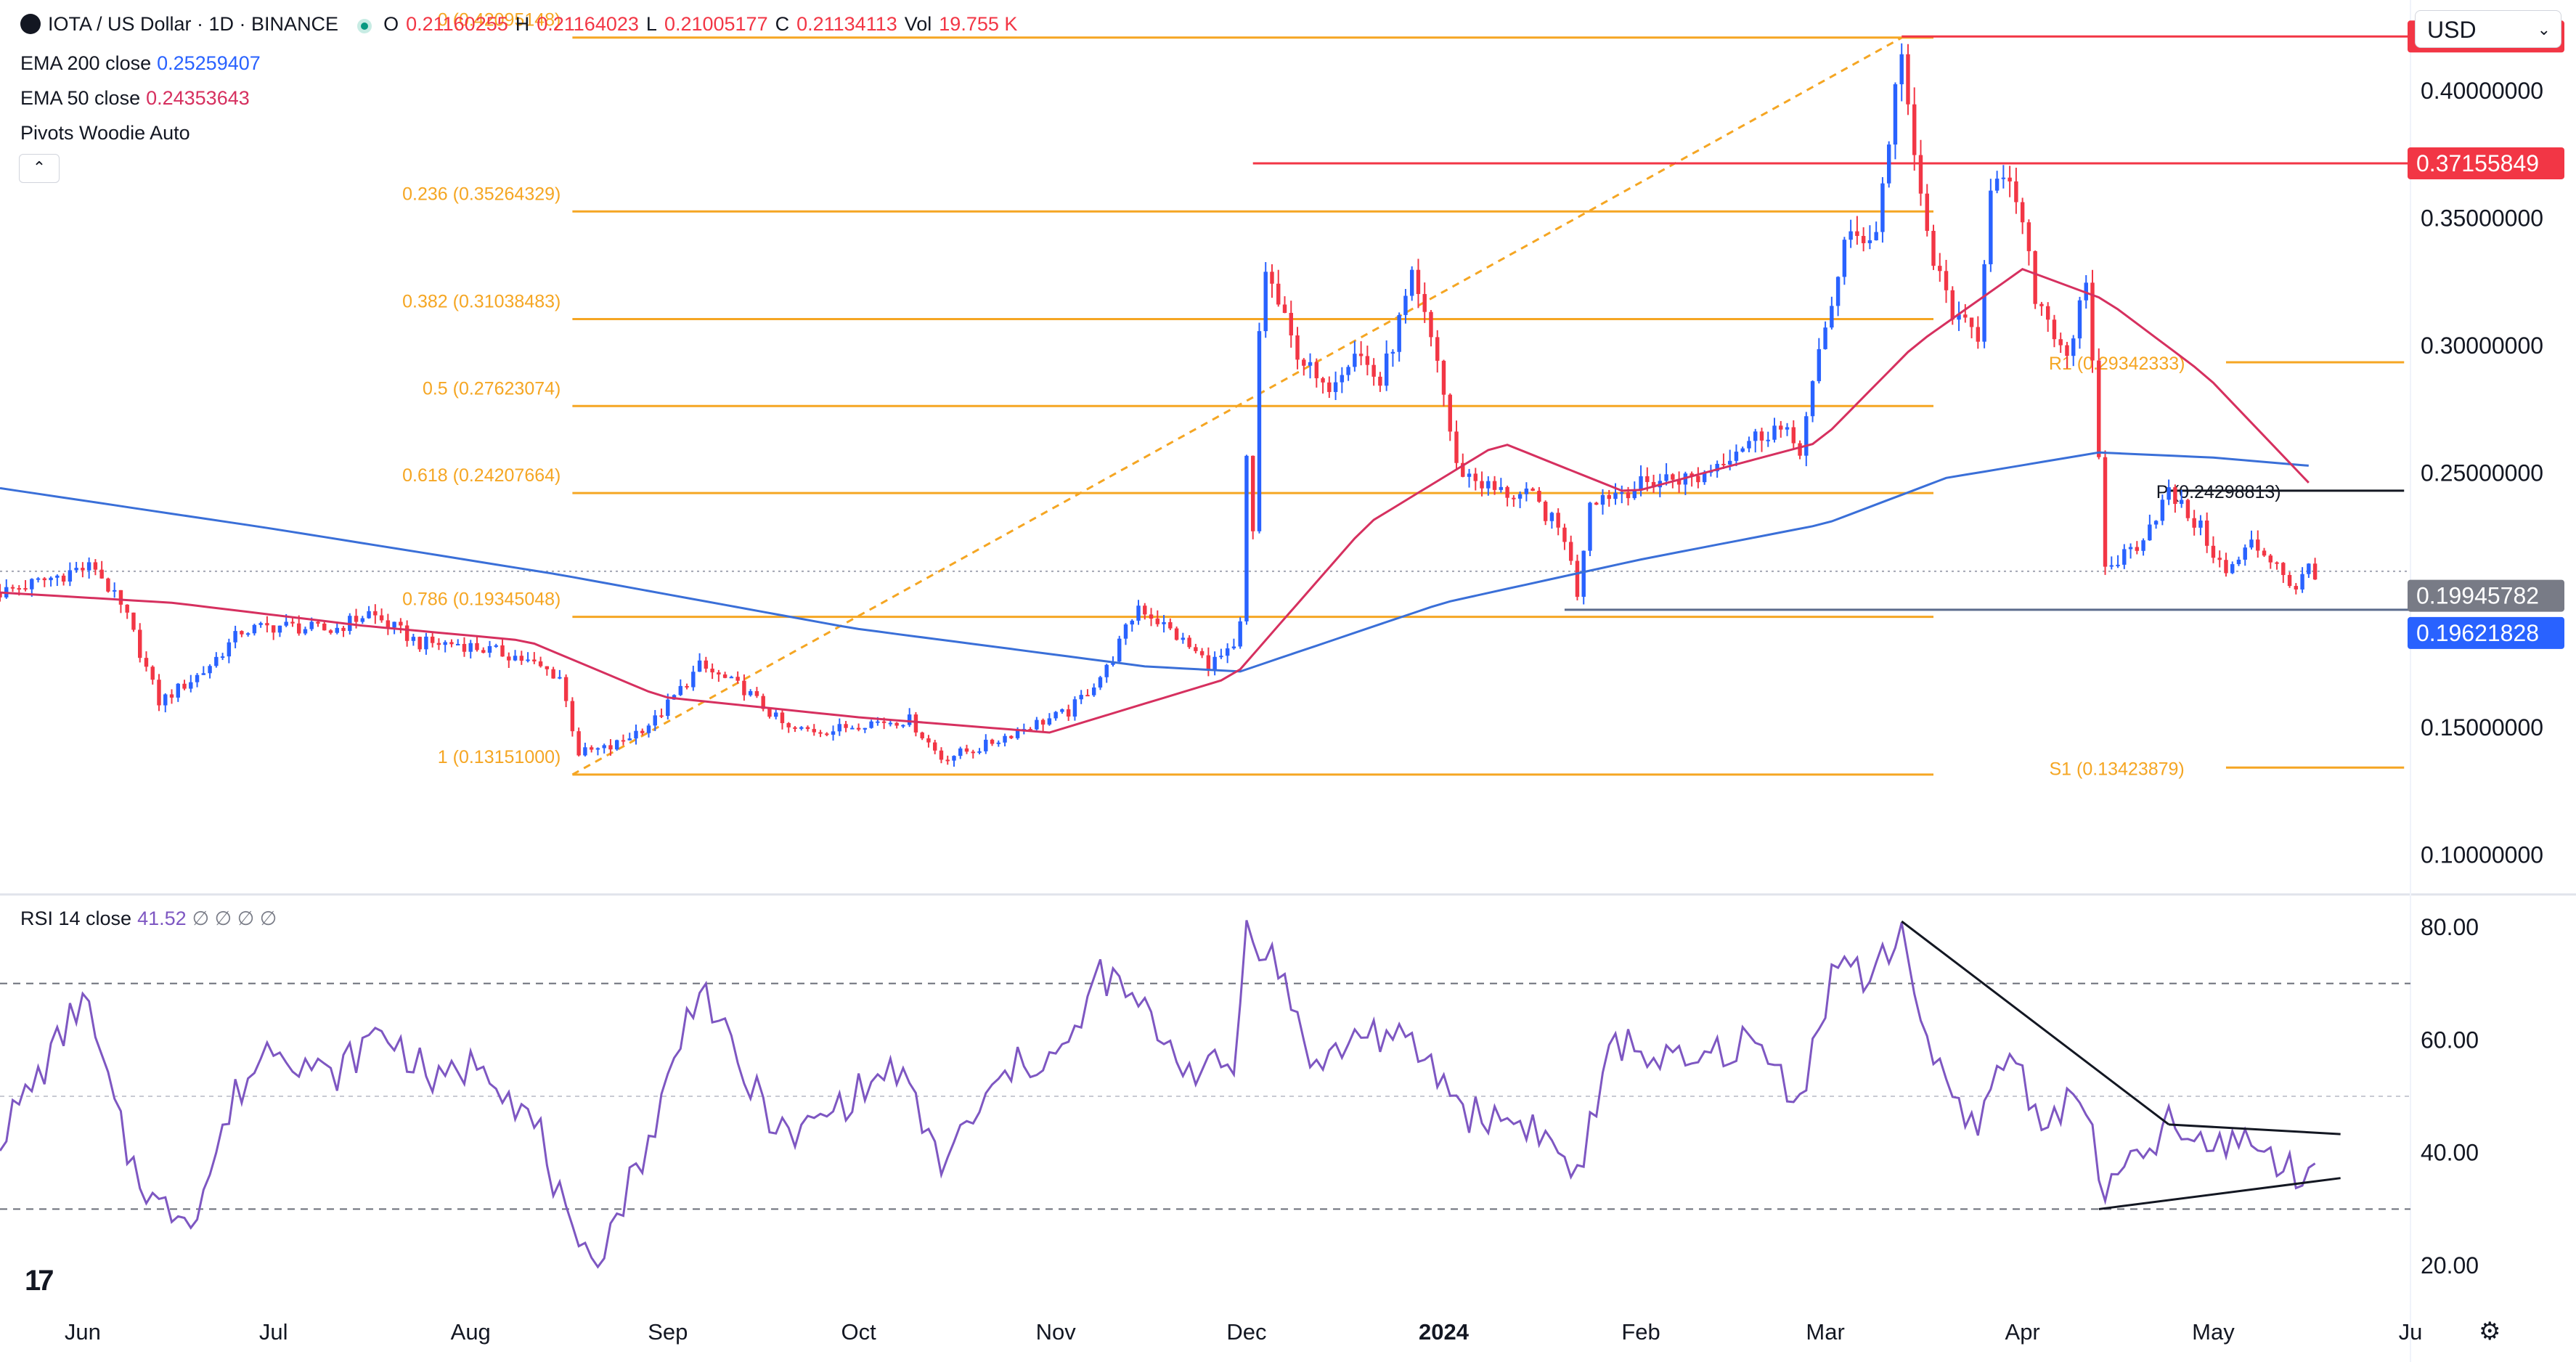 The image size is (2576, 1362). I want to click on ema50-legend: EMA 50 close 0.24353643, so click(135, 98).